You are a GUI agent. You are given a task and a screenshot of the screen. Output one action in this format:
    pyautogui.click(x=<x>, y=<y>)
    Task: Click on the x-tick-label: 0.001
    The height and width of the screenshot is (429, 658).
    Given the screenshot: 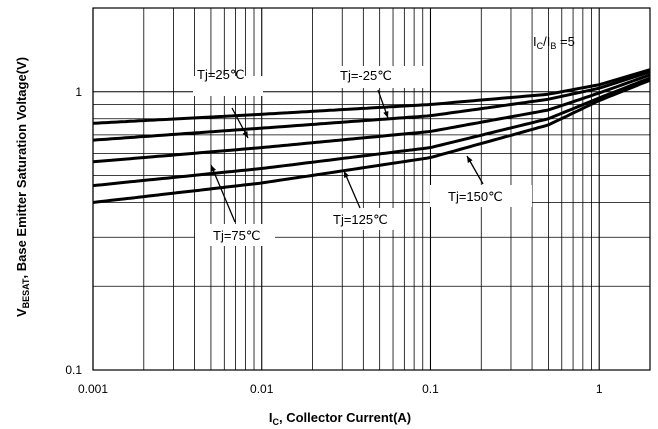 What is the action you would take?
    pyautogui.click(x=93, y=389)
    